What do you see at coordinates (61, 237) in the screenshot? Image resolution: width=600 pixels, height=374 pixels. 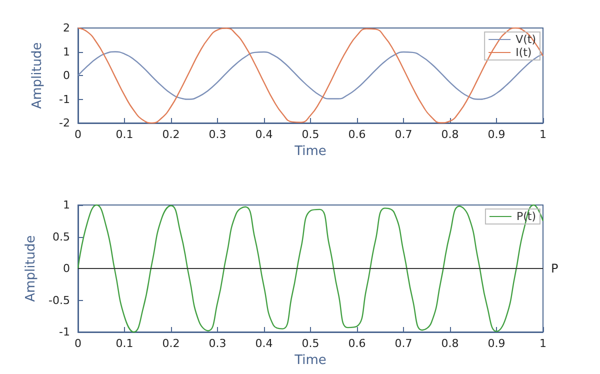 I see `y-tick-label: 0.5` at bounding box center [61, 237].